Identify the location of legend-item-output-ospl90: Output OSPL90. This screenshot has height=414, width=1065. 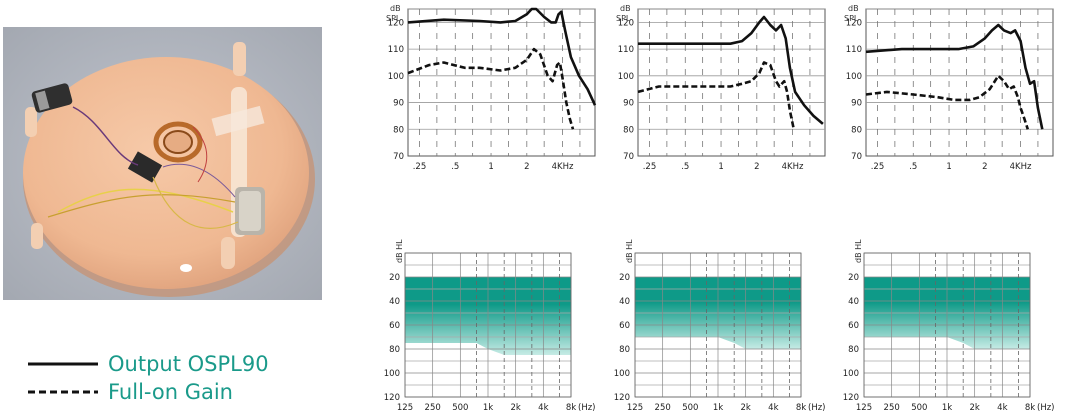
(148, 364).